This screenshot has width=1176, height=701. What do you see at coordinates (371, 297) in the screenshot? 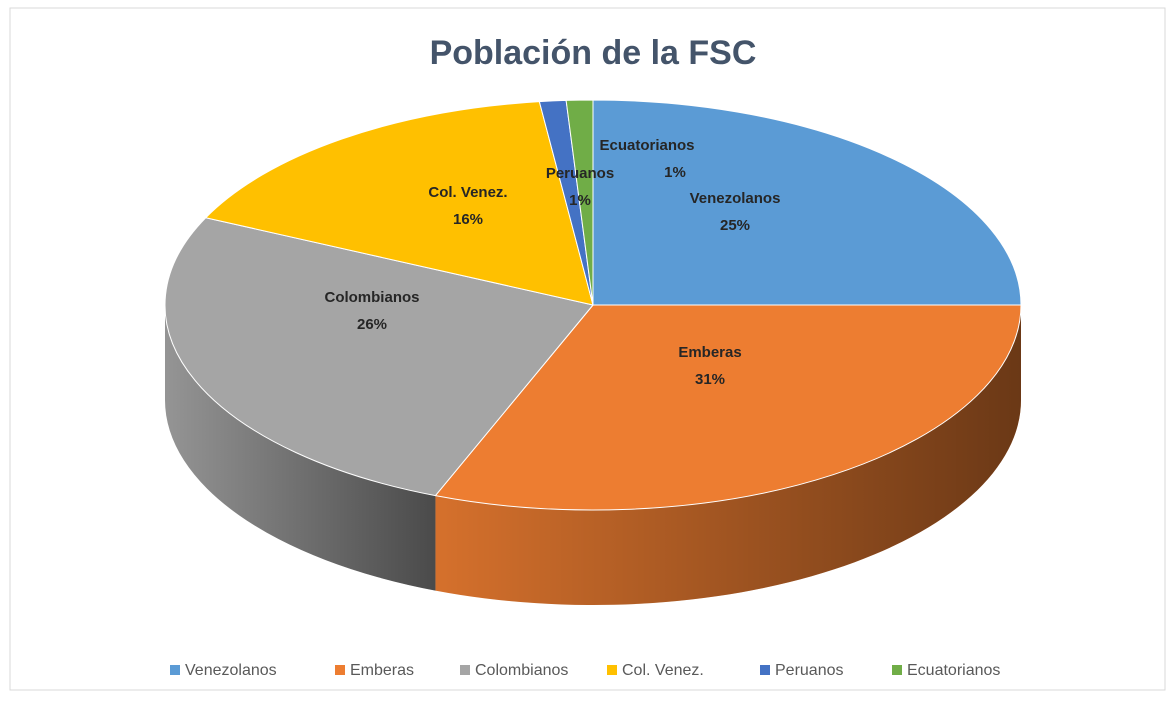
I see `data-label-name: Colombianos` at bounding box center [371, 297].